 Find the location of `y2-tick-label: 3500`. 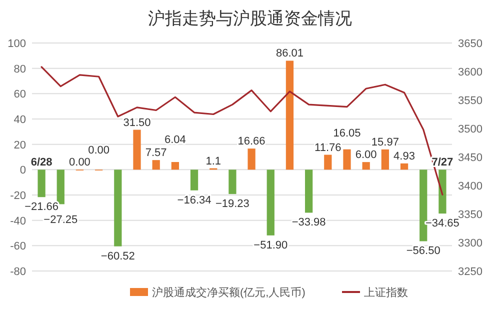

y2-tick-label: 3500 is located at coordinates (470, 130).